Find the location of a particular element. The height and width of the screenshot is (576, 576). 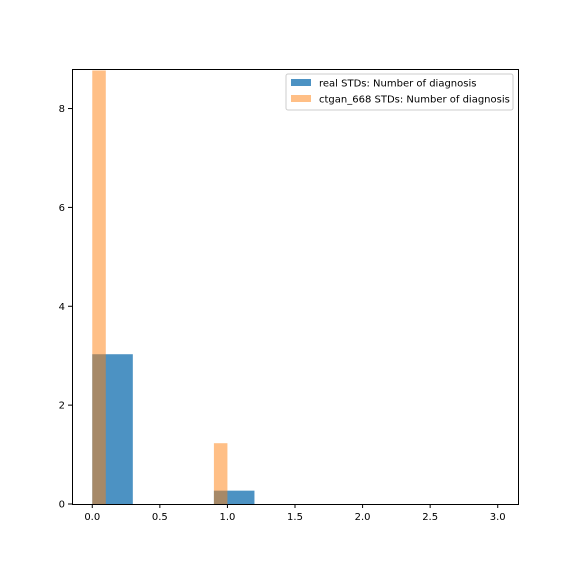

x-tick-label: 0.0 is located at coordinates (92, 517).